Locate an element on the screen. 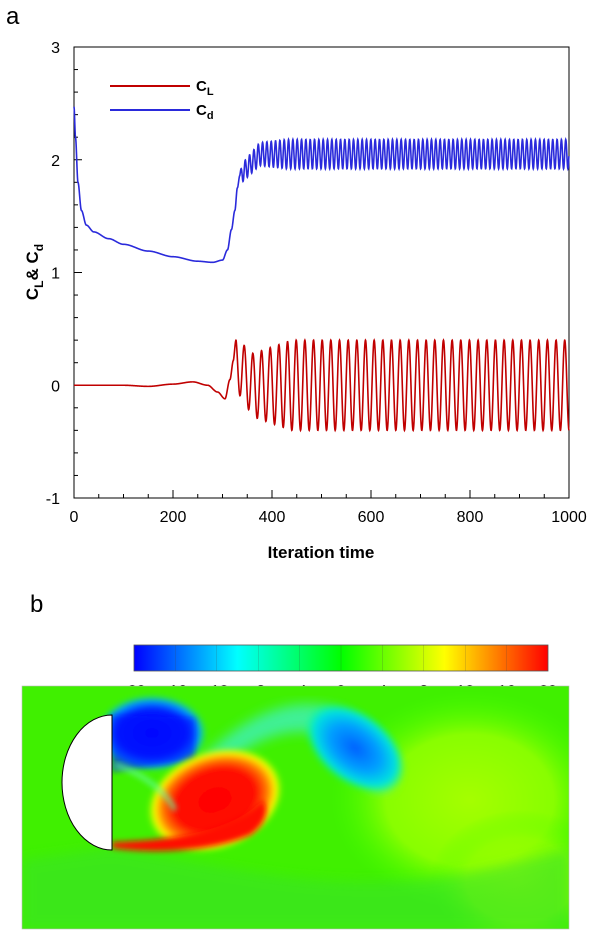  y-axis-label: CL& Cd is located at coordinates (34, 272).